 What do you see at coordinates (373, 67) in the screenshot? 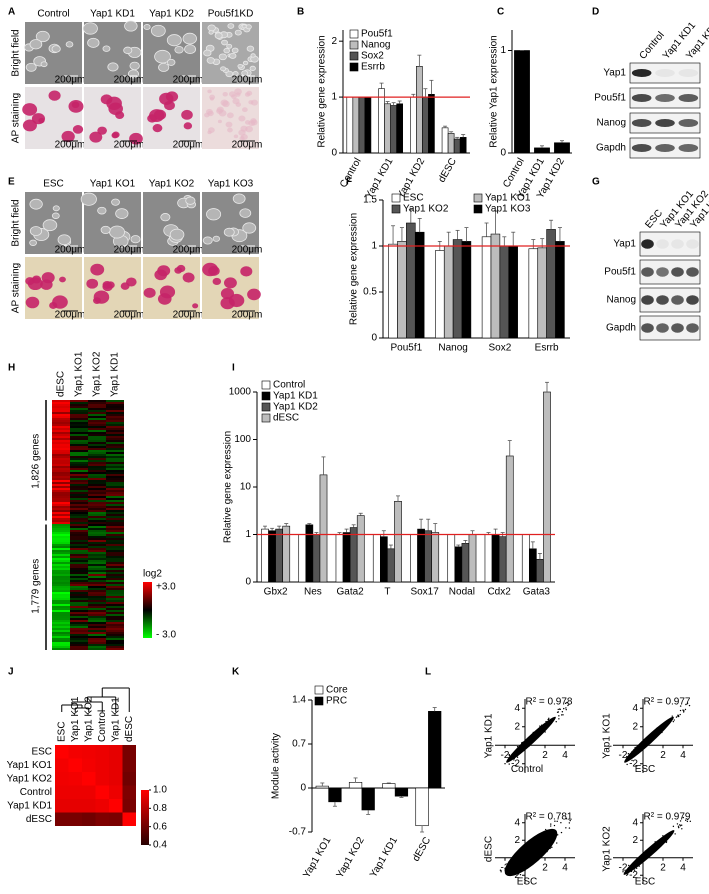
I see `legend-label: Esrrb` at bounding box center [373, 67].